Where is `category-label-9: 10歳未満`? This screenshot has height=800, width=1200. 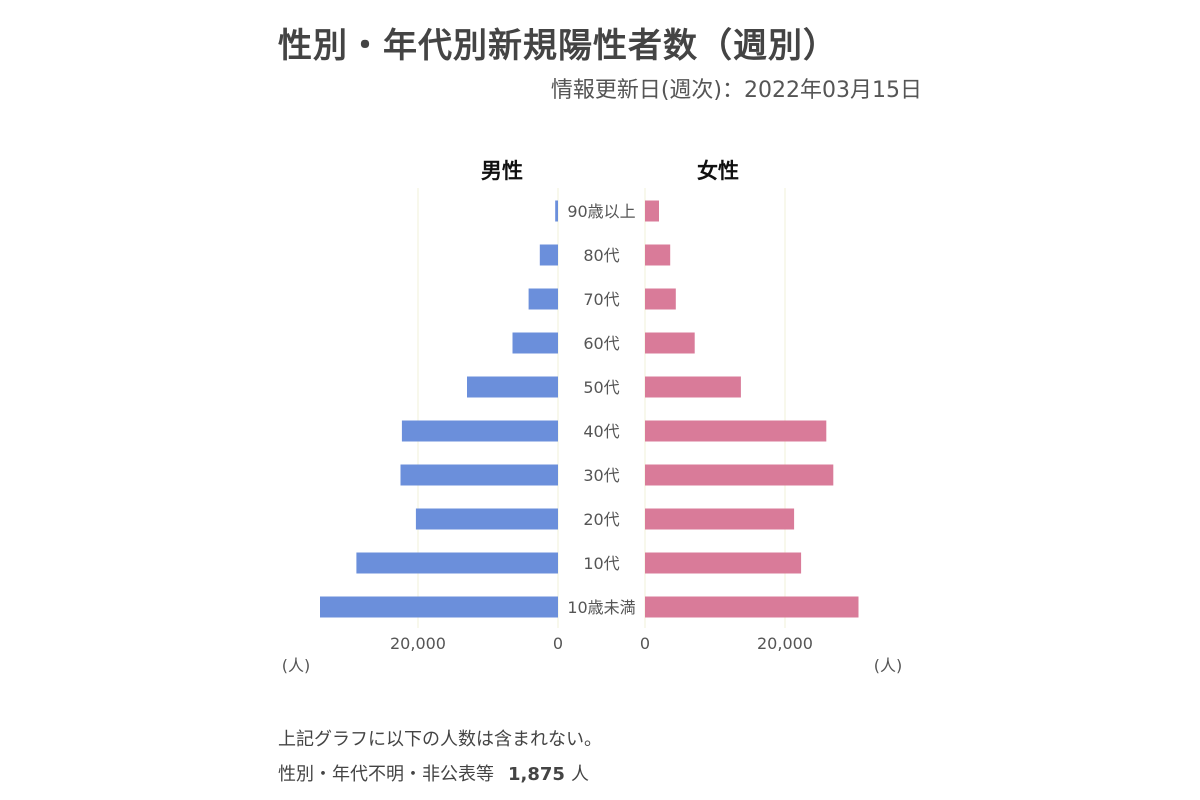 category-label-9: 10歳未満 is located at coordinates (601, 607).